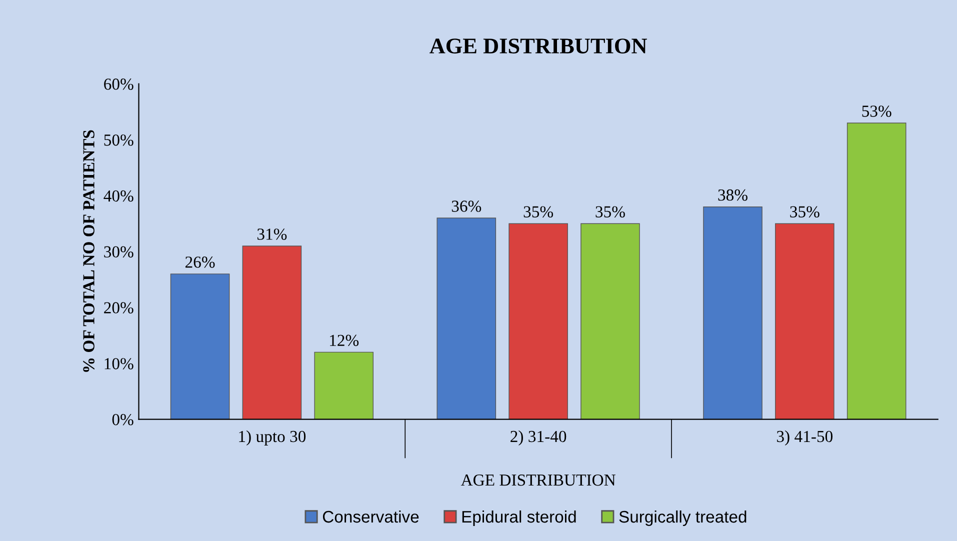 The image size is (957, 541). Describe the element at coordinates (538, 480) in the screenshot. I see `x-axis-title: AGE DISTRIBUTION` at that location.